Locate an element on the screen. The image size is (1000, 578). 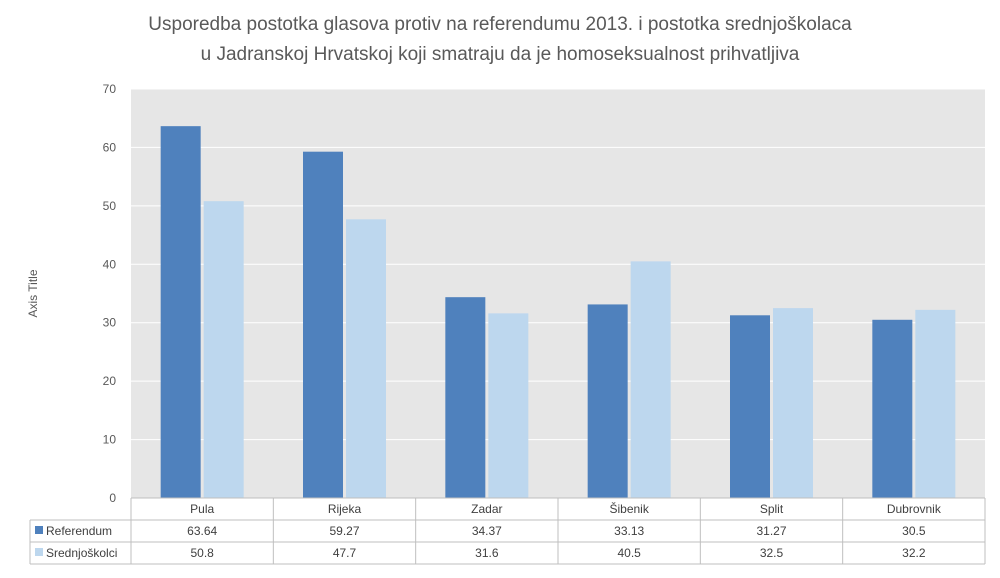
y-tick-label: 40 is located at coordinates (110, 264).